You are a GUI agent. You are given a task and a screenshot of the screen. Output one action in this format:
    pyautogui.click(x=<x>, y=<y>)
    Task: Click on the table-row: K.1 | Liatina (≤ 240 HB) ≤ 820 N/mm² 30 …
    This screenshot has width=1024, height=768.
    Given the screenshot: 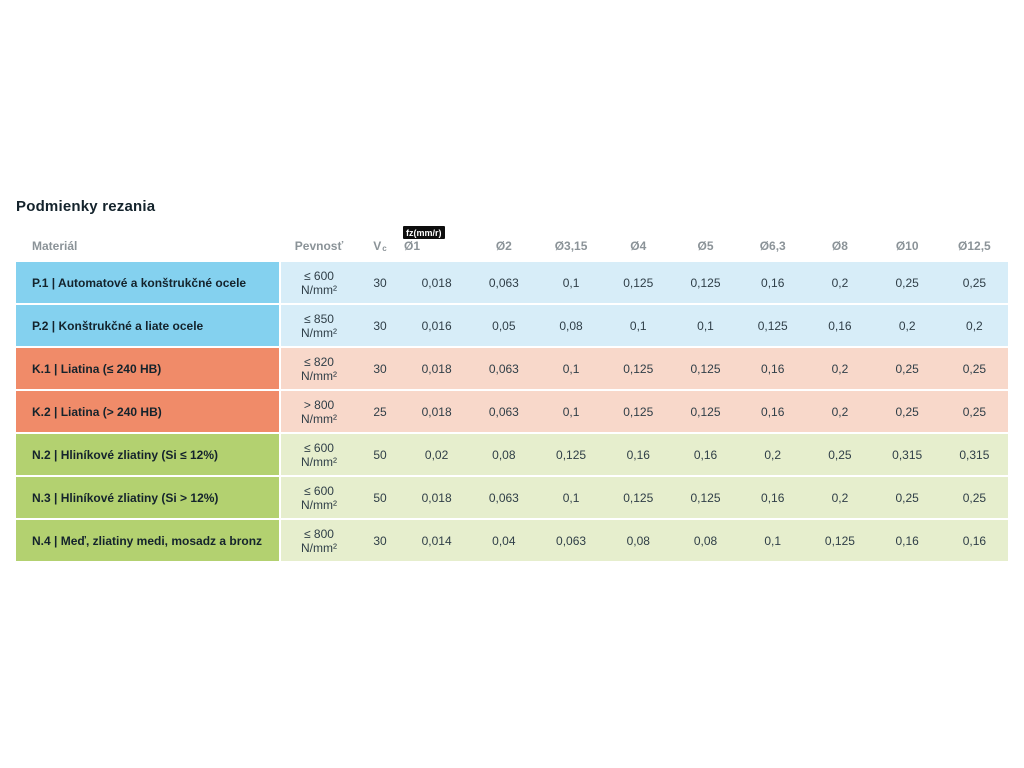 What is the action you would take?
    pyautogui.click(x=512, y=368)
    